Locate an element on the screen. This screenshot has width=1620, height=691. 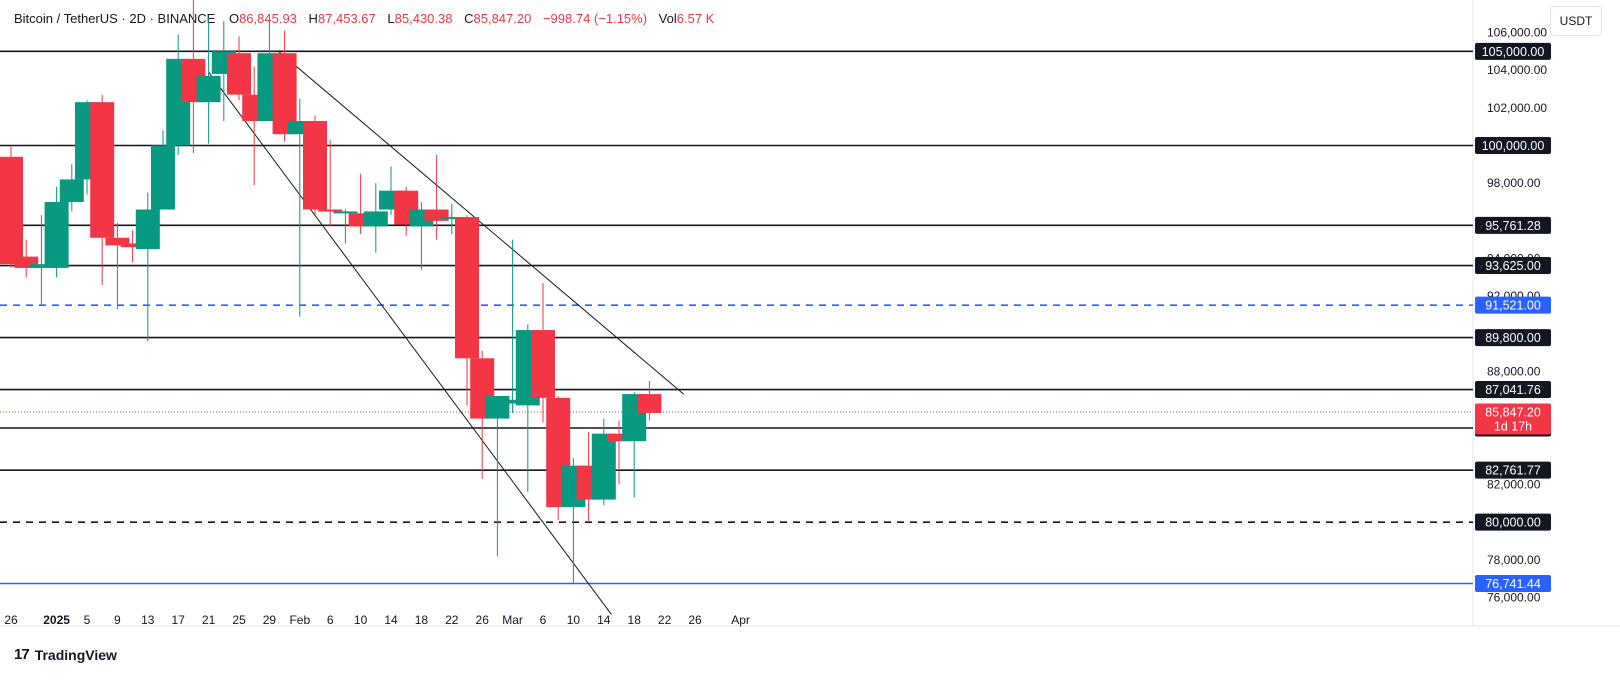
tradingview-logo-text: TradingView is located at coordinates (75, 654).